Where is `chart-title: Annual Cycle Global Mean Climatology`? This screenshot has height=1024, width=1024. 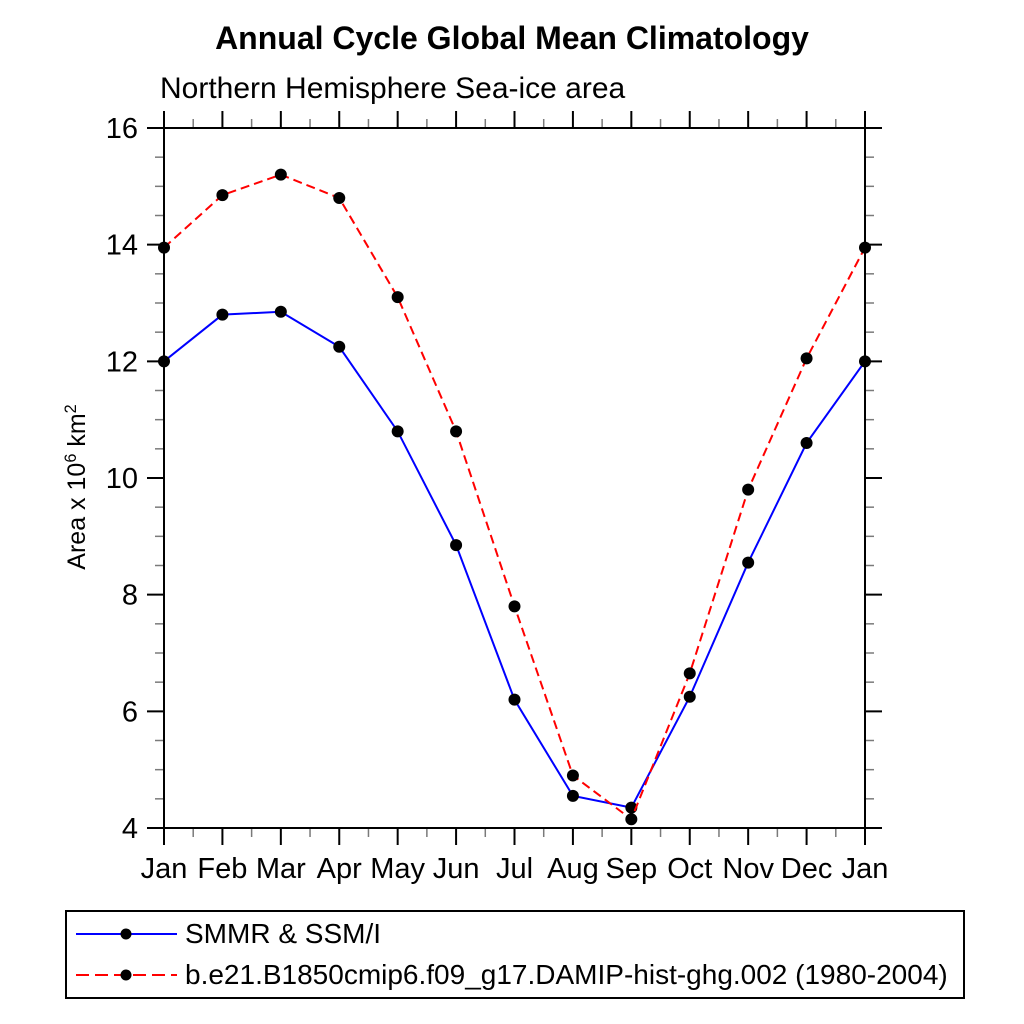 chart-title: Annual Cycle Global Mean Climatology is located at coordinates (512, 38).